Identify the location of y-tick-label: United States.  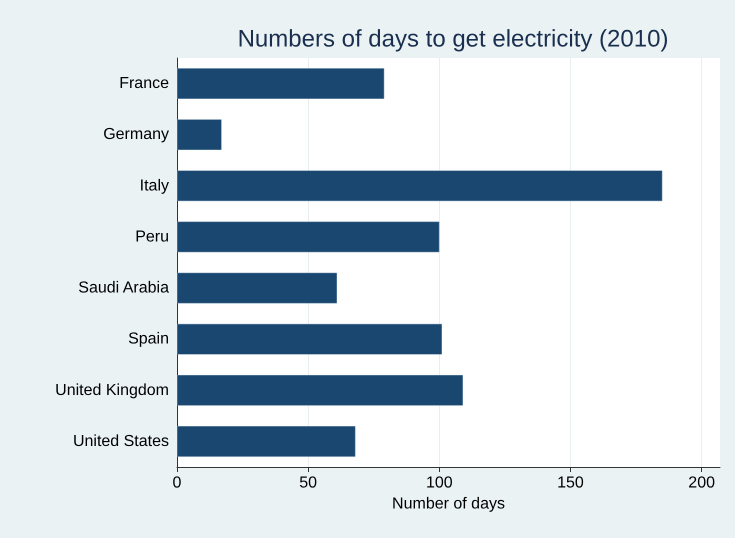
(120, 441).